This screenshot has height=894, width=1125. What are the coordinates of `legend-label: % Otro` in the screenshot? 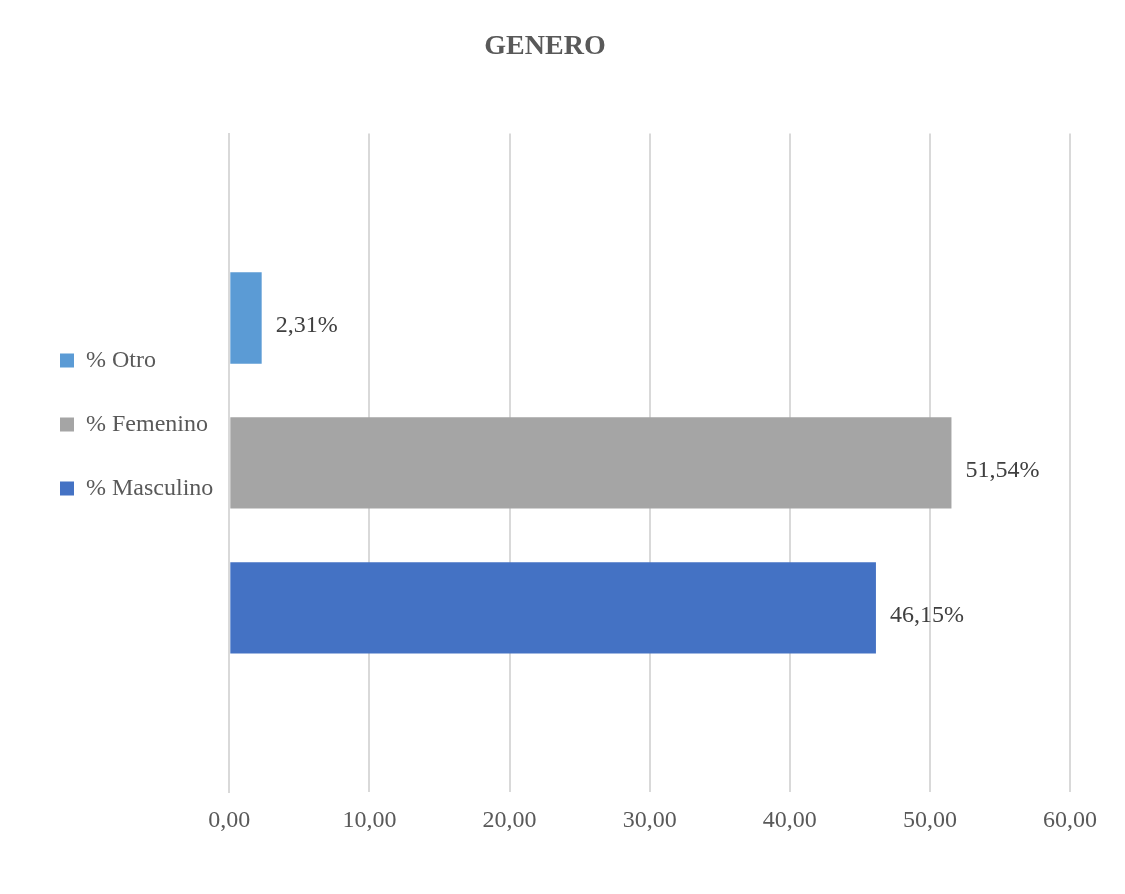 It's located at (121, 358).